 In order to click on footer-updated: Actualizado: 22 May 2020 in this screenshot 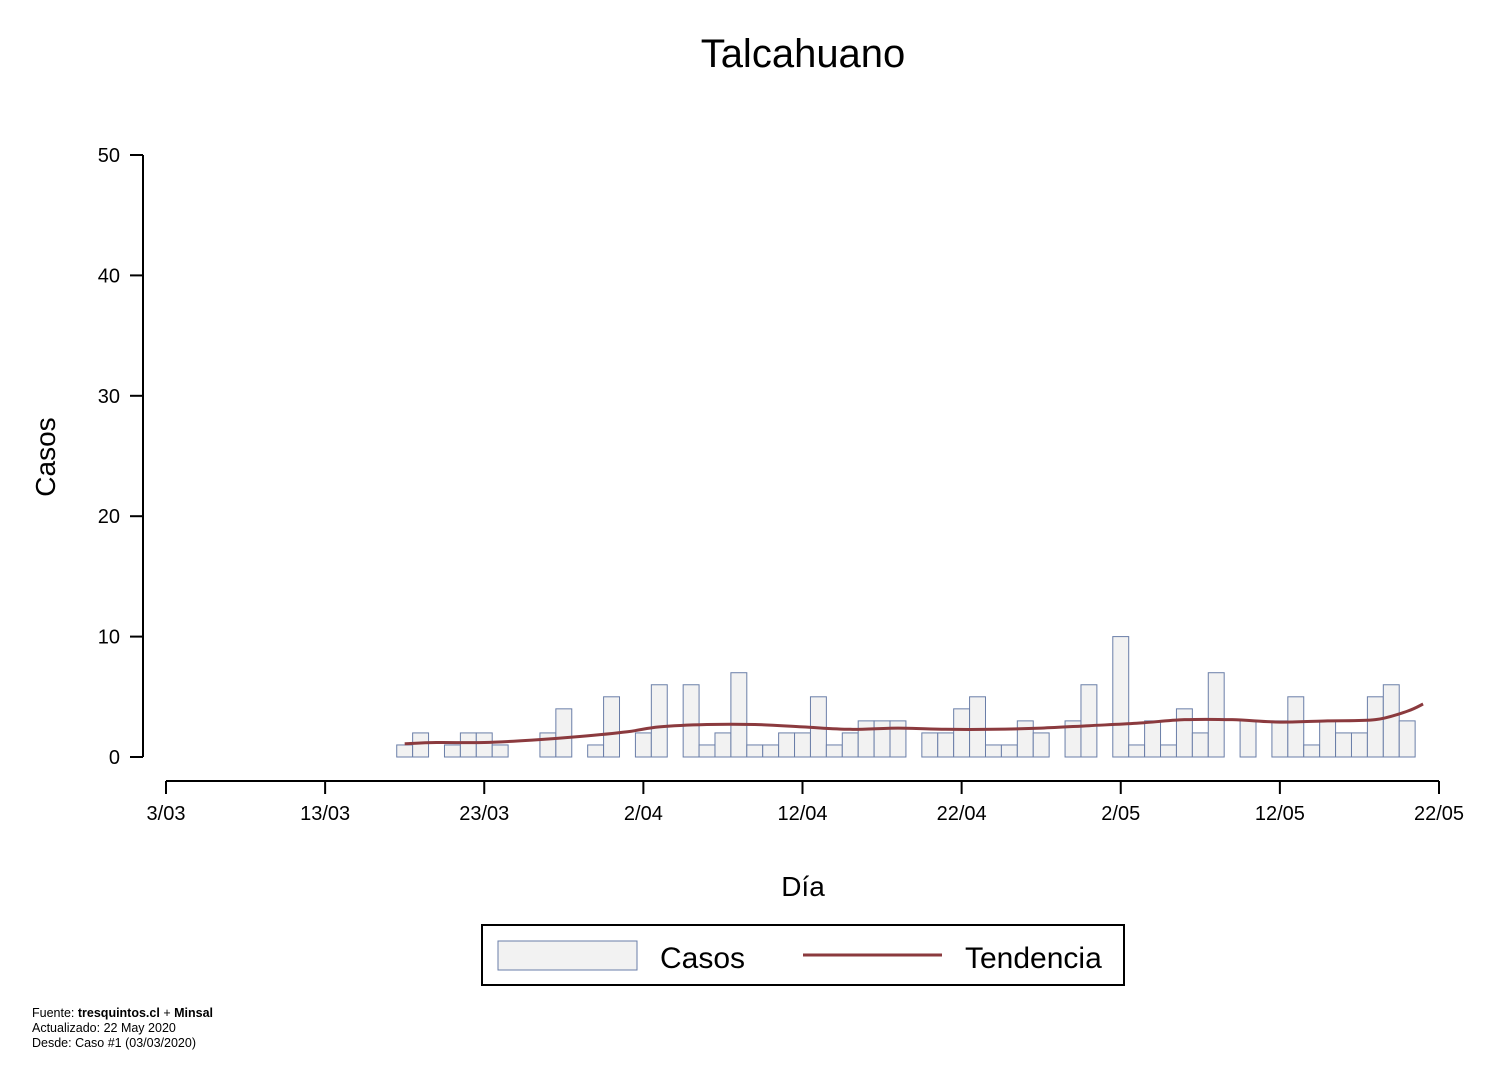, I will do `click(104, 1028)`.